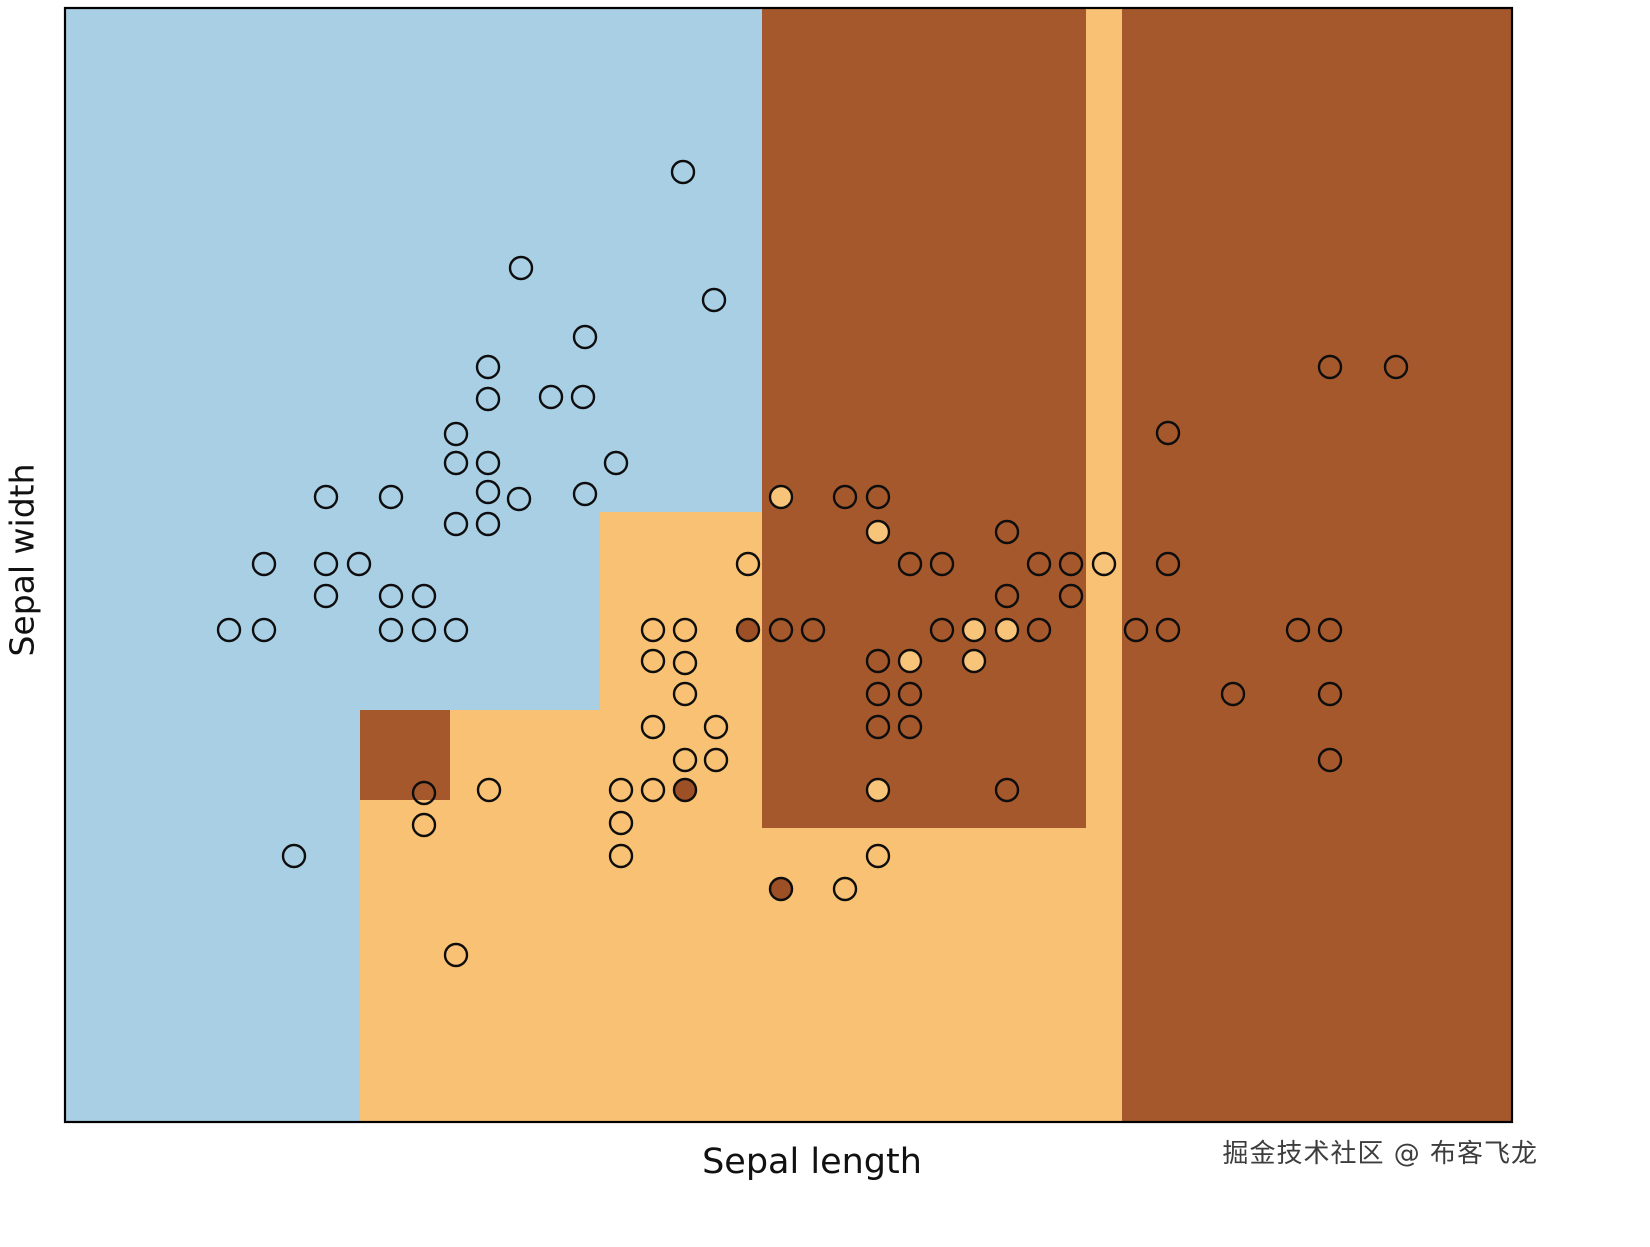 This screenshot has height=1247, width=1650. What do you see at coordinates (812, 1162) in the screenshot?
I see `x-axis-label: Sepal length` at bounding box center [812, 1162].